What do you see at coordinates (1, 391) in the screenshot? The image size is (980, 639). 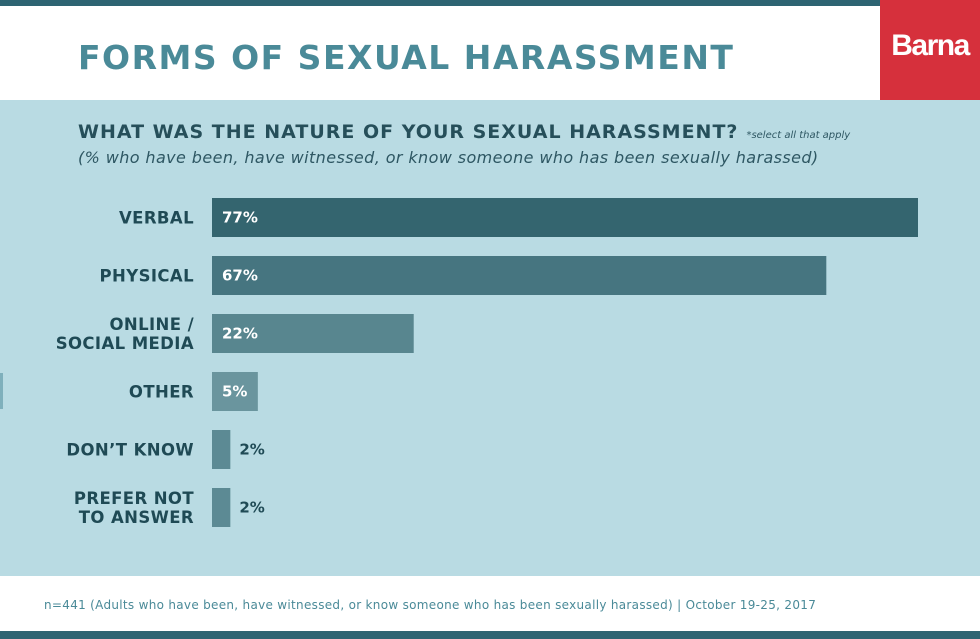 I see `side-marker` at bounding box center [1, 391].